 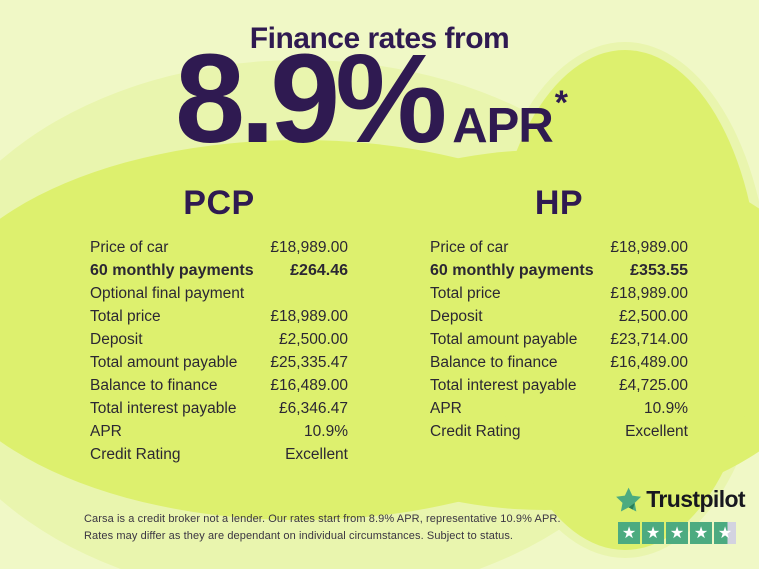 What do you see at coordinates (311, 98) in the screenshot?
I see `rate-value: 8.9%` at bounding box center [311, 98].